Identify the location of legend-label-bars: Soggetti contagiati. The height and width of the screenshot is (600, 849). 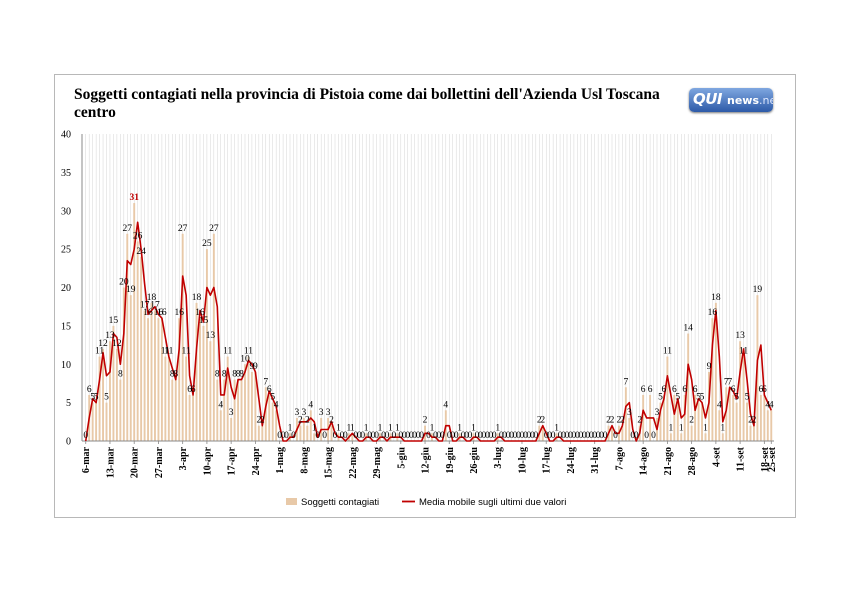
(340, 502).